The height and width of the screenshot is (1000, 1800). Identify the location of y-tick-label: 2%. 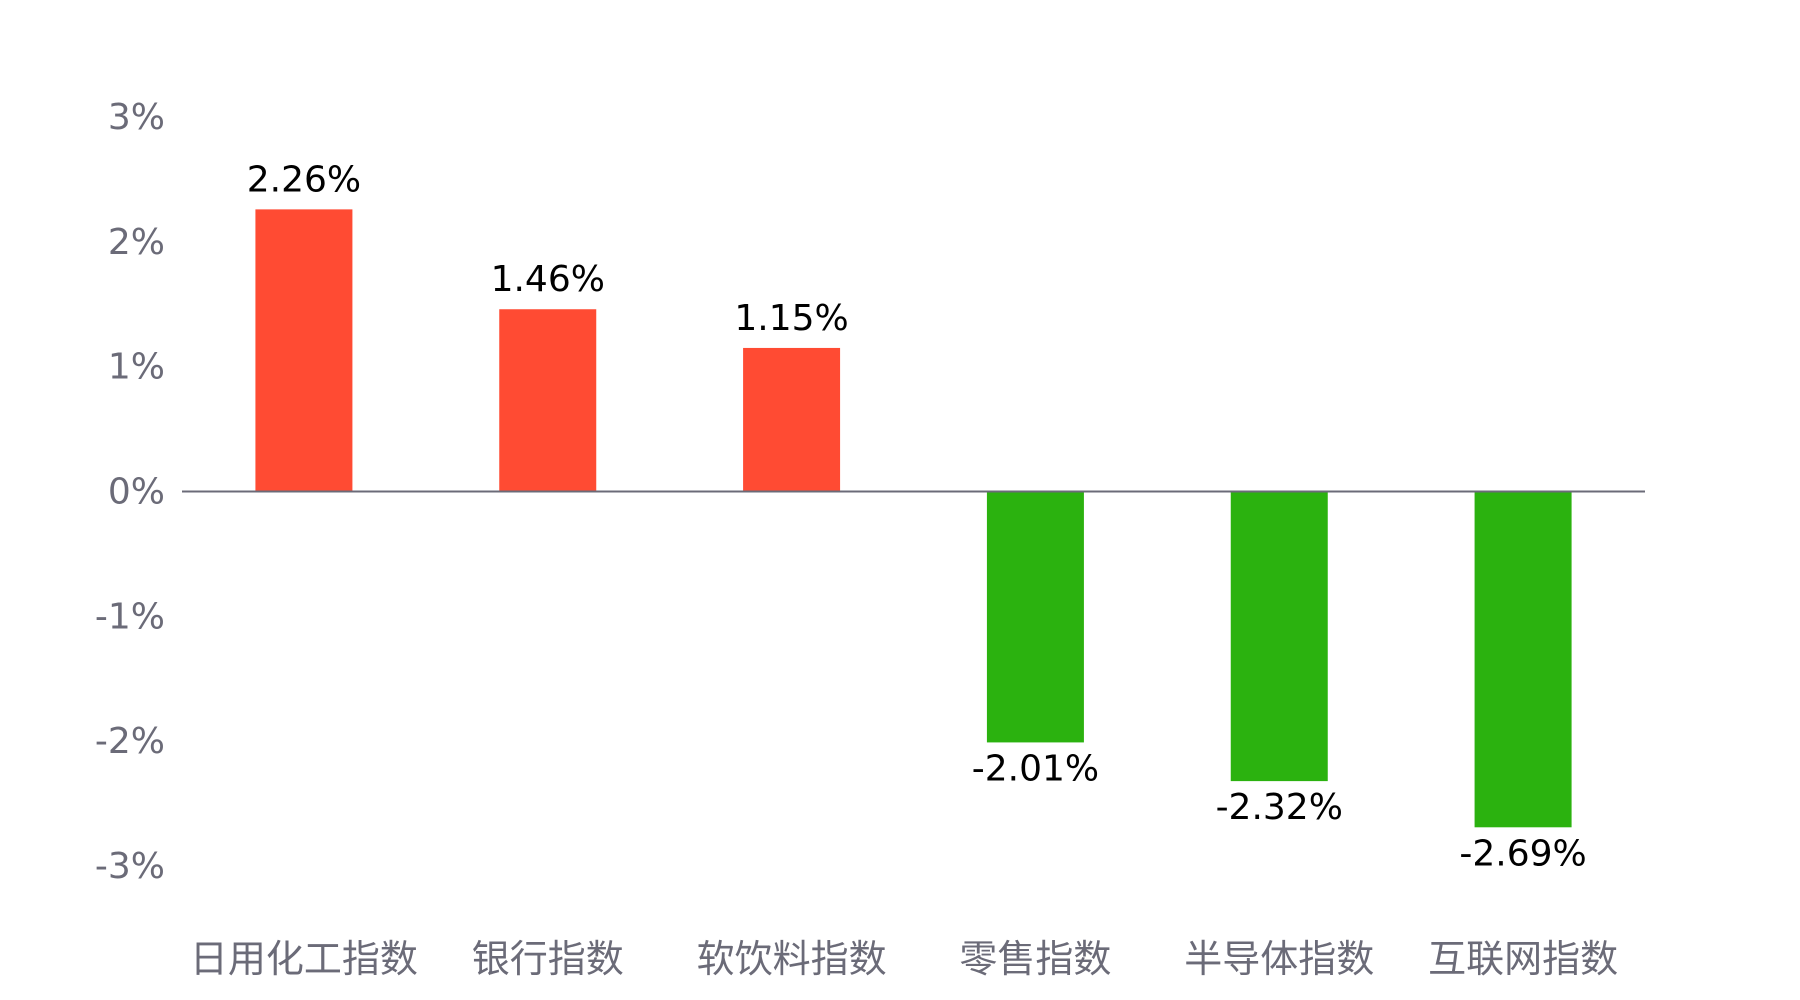
(136, 242).